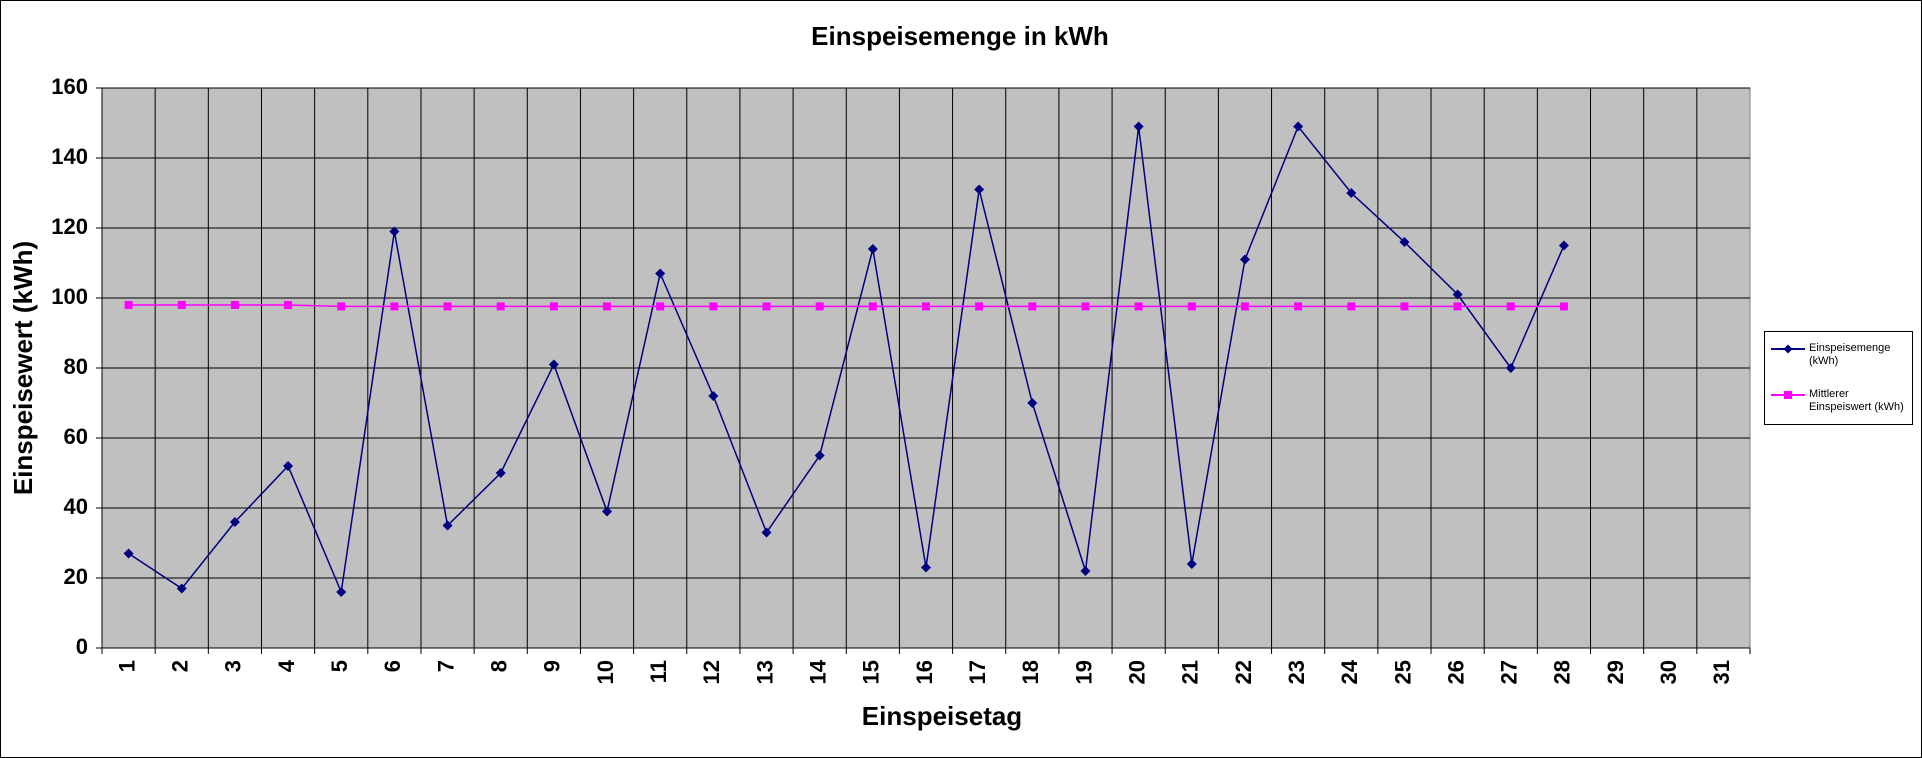  I want to click on x-tick-label: 5, so click(339, 666).